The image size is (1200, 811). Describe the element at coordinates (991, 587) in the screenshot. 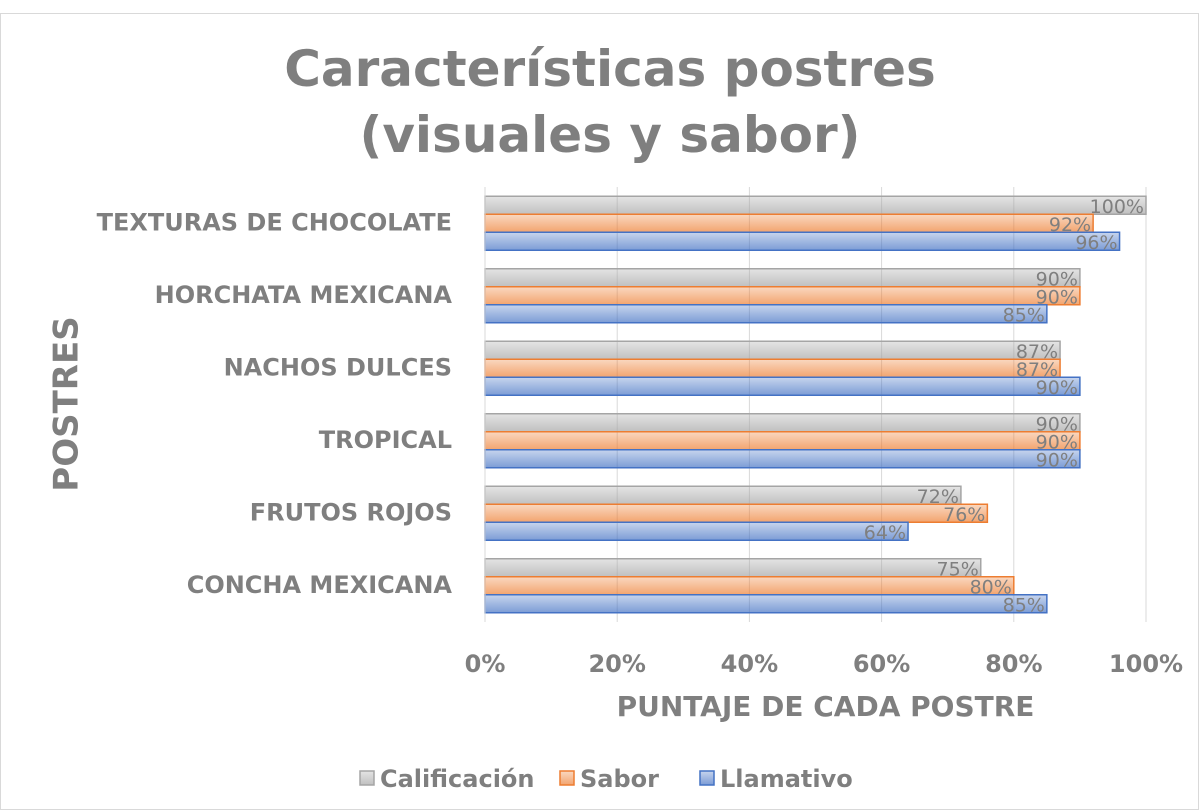

I see `data-label: 80%` at that location.